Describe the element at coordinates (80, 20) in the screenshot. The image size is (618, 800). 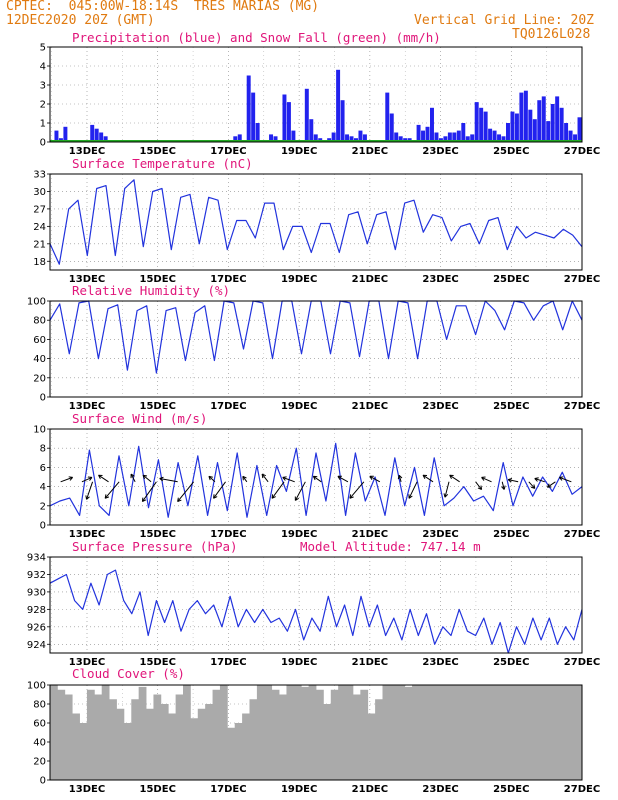
I see `header-date: 12DEC2020 20Z (GMT)` at that location.